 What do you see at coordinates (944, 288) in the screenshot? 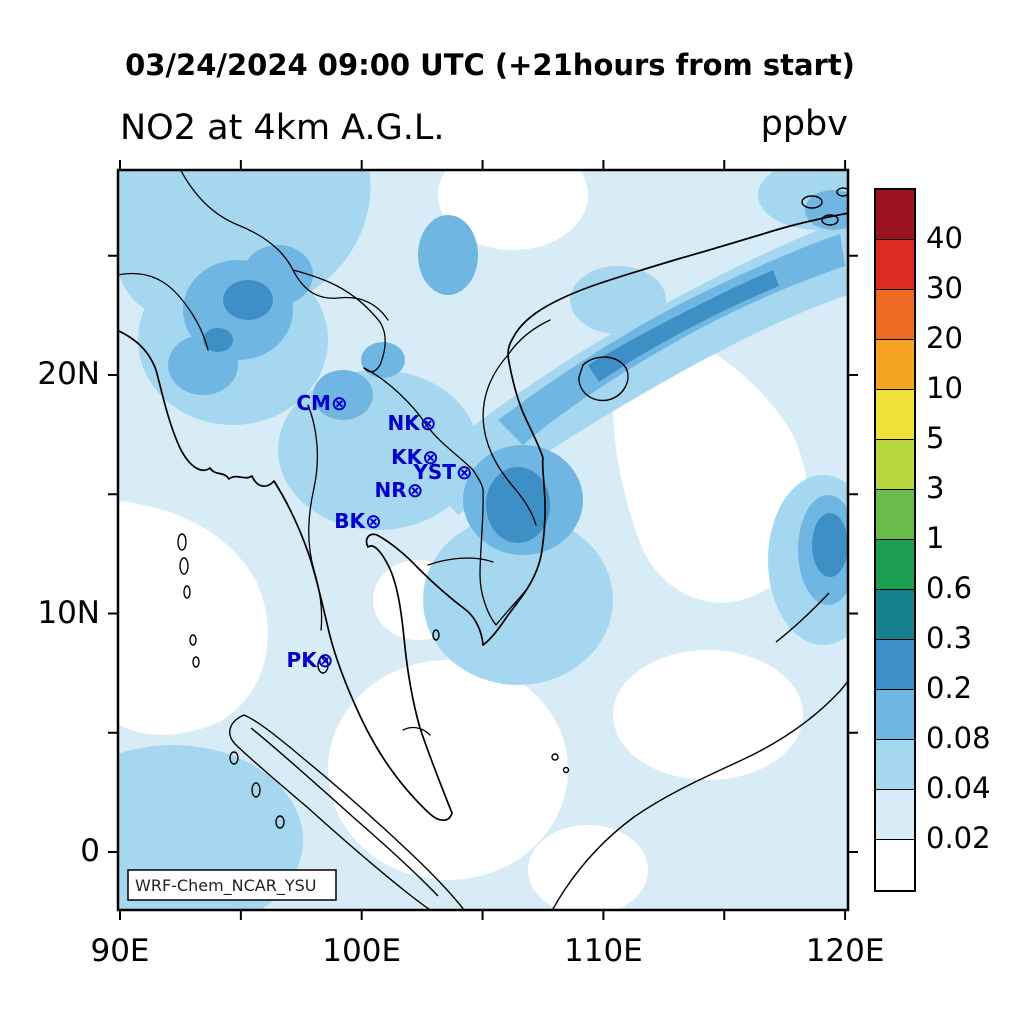
I see `colorbar-label-30: 30` at bounding box center [944, 288].